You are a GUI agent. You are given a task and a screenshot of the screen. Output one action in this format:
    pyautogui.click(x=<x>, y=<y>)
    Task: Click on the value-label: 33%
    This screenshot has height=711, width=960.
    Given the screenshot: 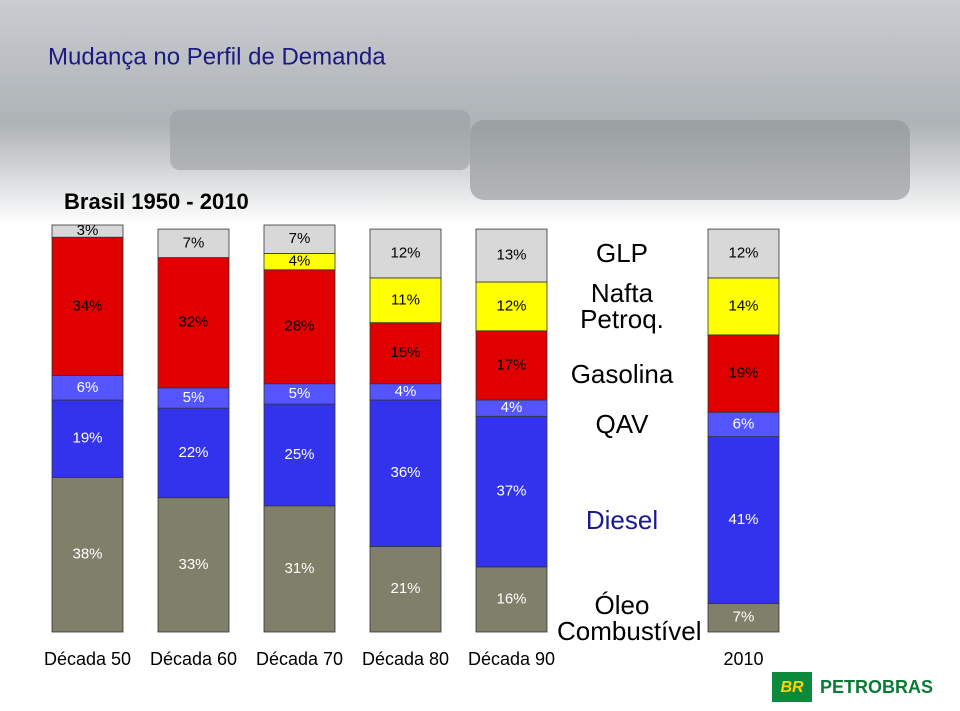 What is the action you would take?
    pyautogui.click(x=193, y=564)
    